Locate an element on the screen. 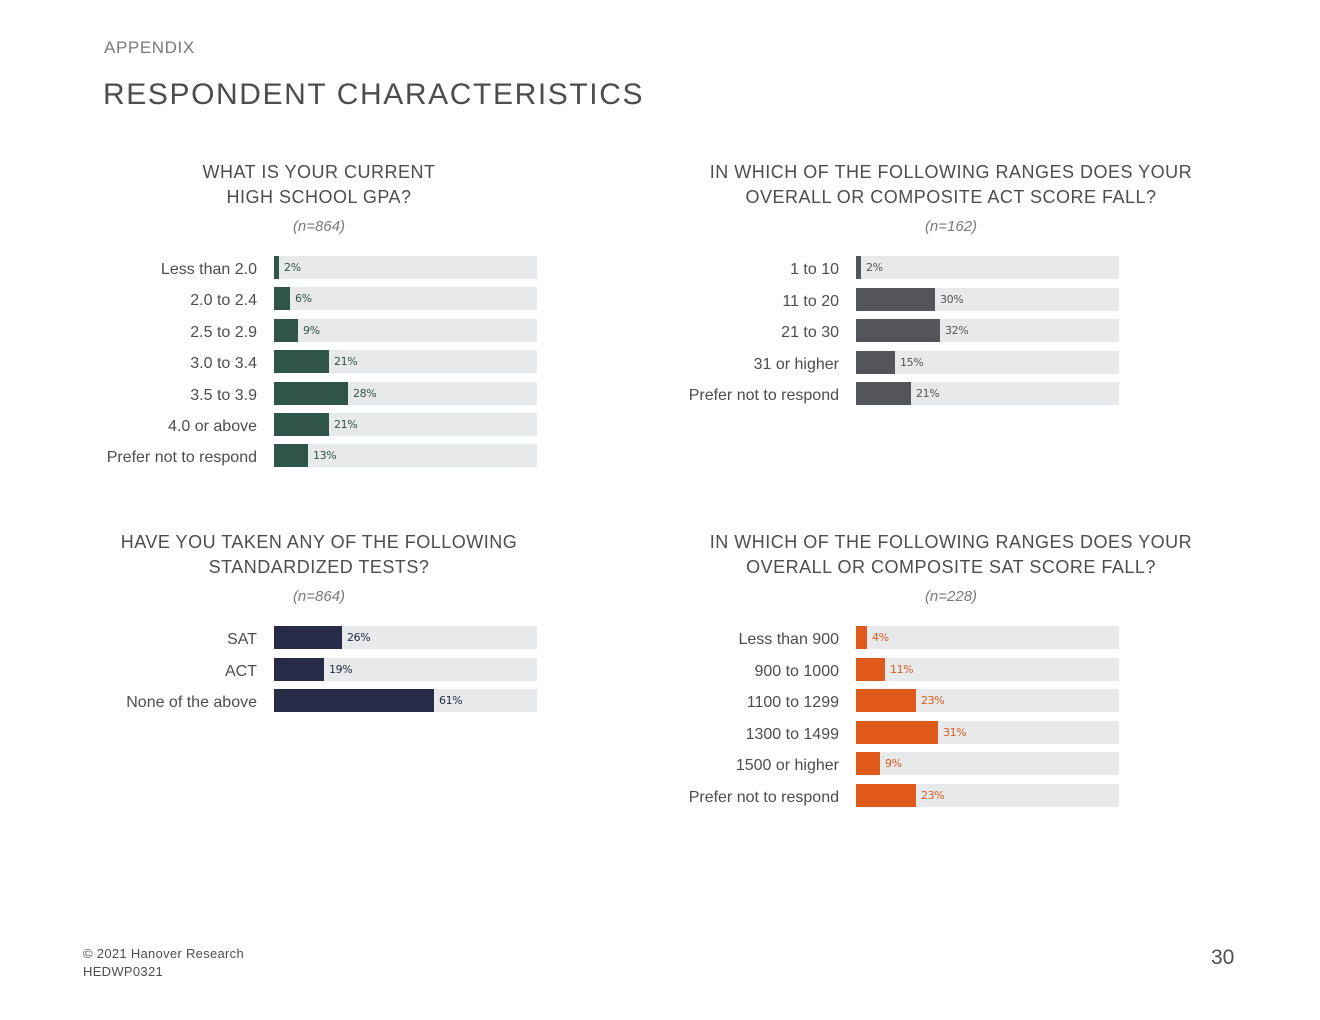 The image size is (1320, 1020). page-title: RESPONDENT CHARACTERISTICS is located at coordinates (374, 94).